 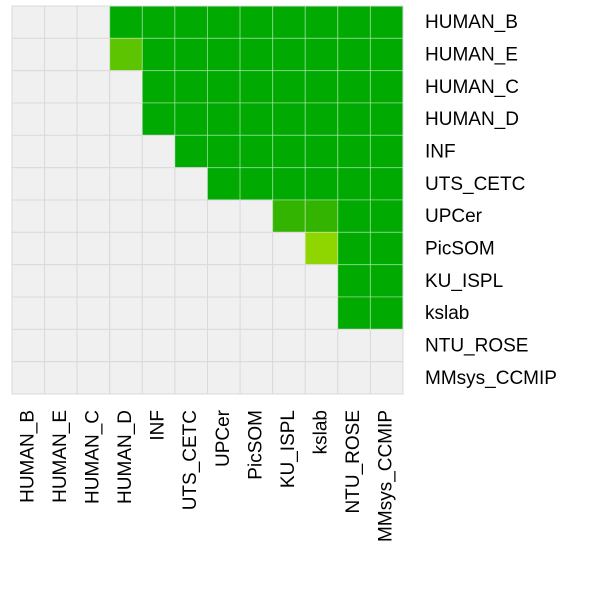 What do you see at coordinates (158, 425) in the screenshot?
I see `column-label: INF` at bounding box center [158, 425].